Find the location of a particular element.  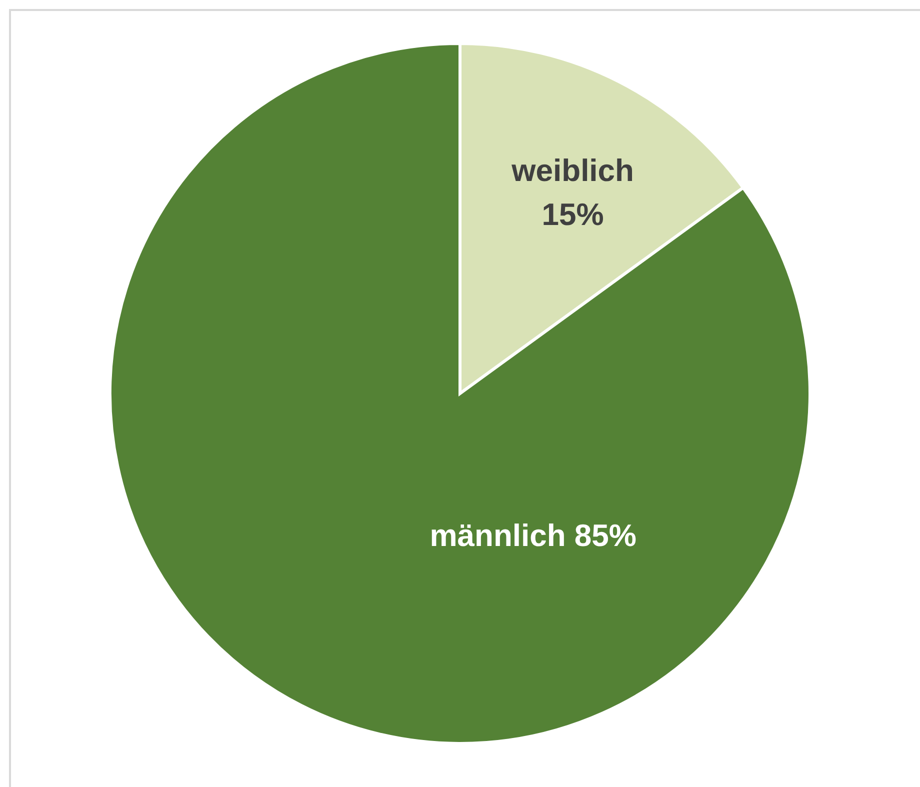

data-label: 15% is located at coordinates (573, 214).